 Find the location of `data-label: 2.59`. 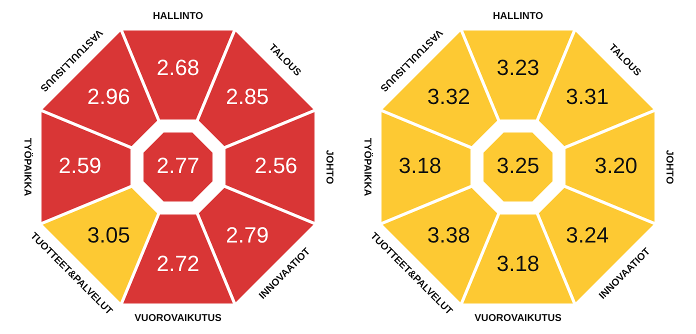

data-label: 2.59 is located at coordinates (80, 165).